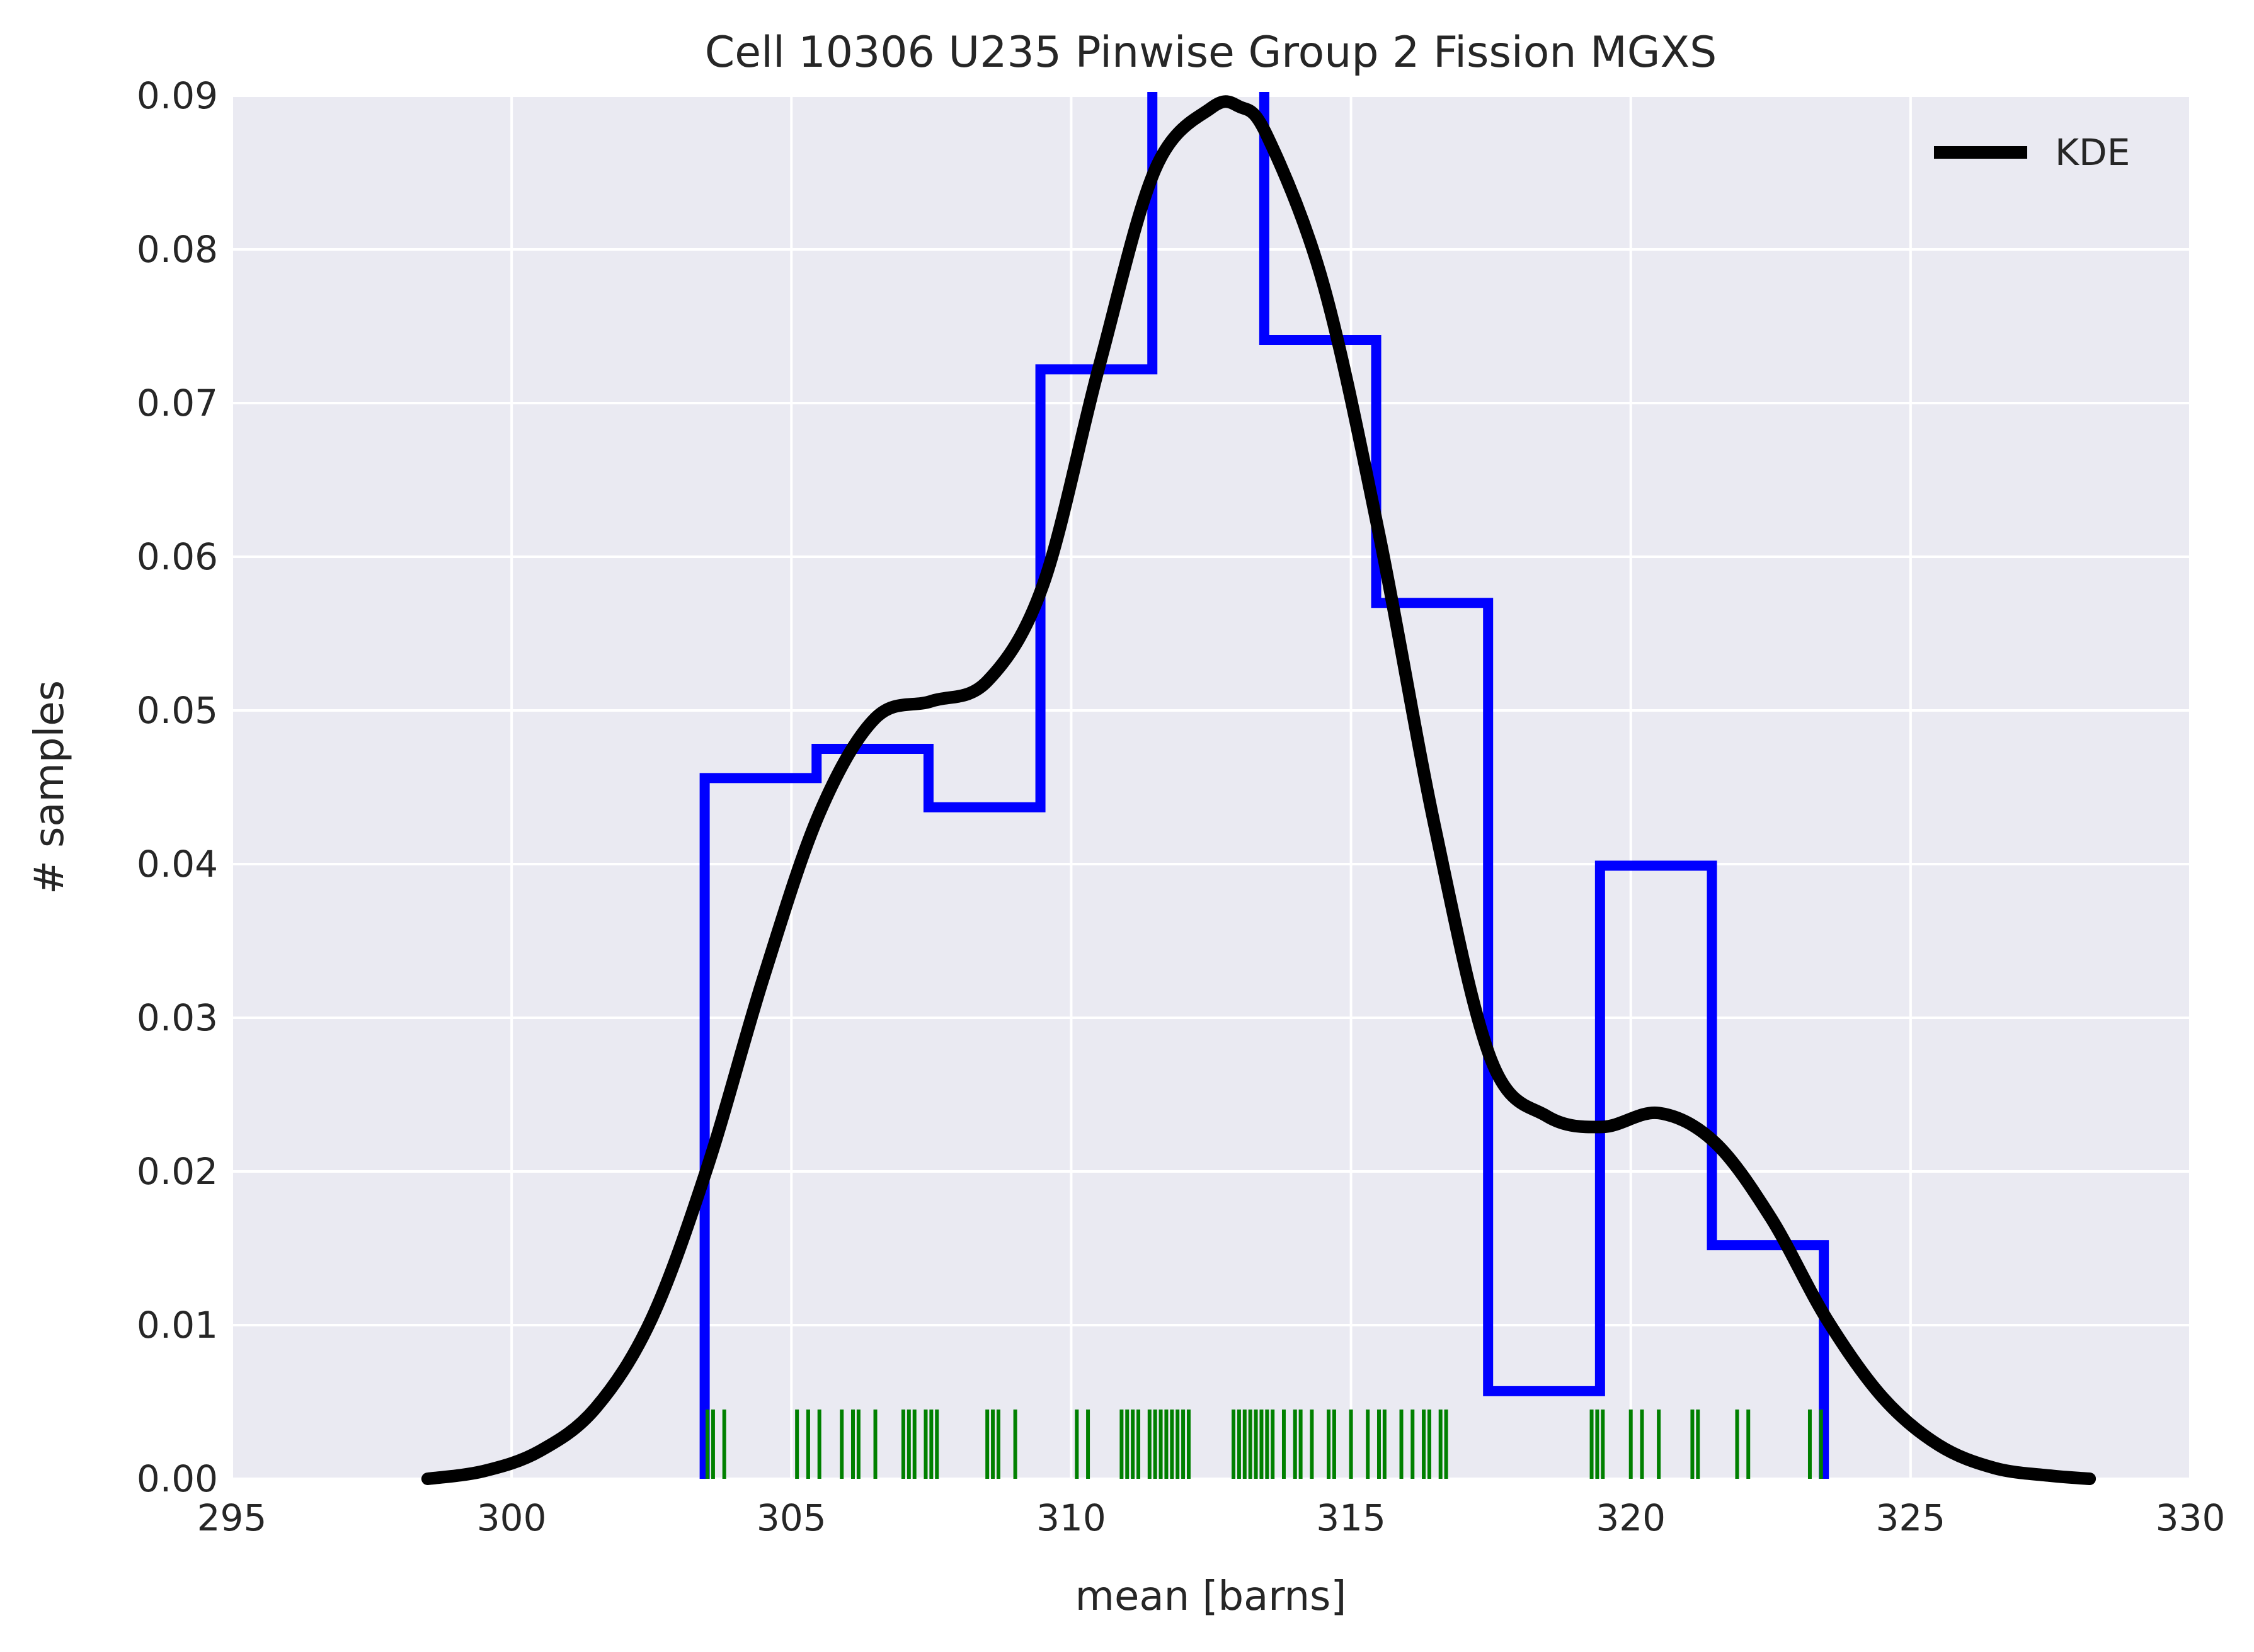 The width and height of the screenshot is (2254, 1652). I want to click on x-tick-label: 320, so click(1631, 1518).